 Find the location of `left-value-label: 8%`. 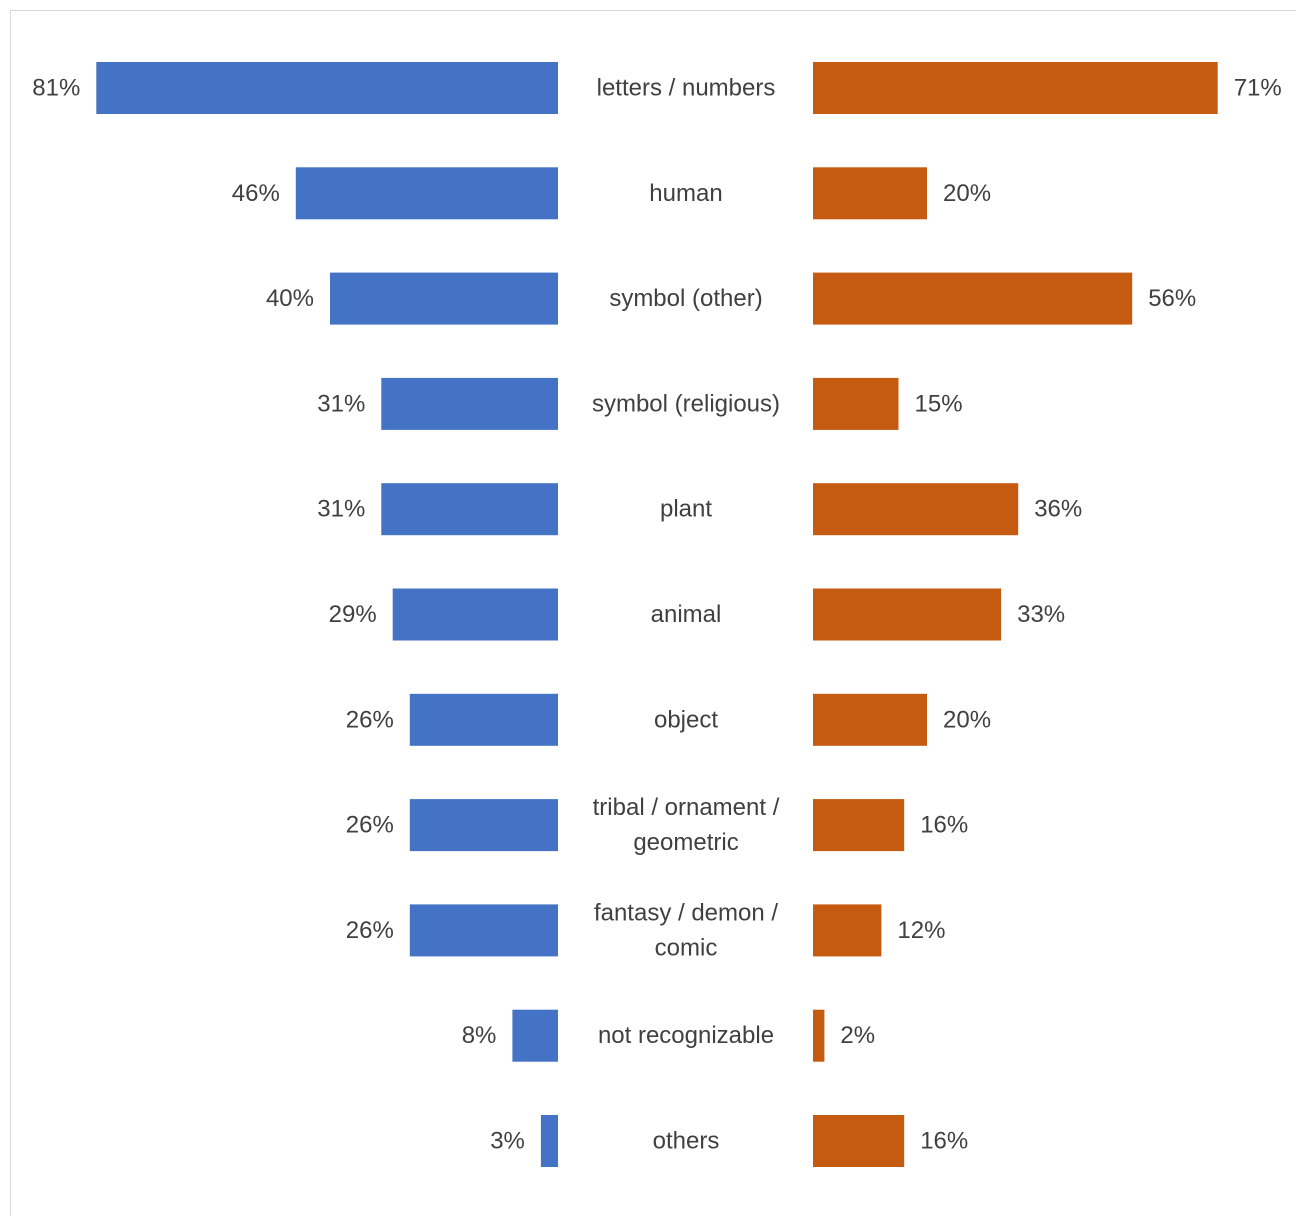

left-value-label: 8% is located at coordinates (479, 1035).